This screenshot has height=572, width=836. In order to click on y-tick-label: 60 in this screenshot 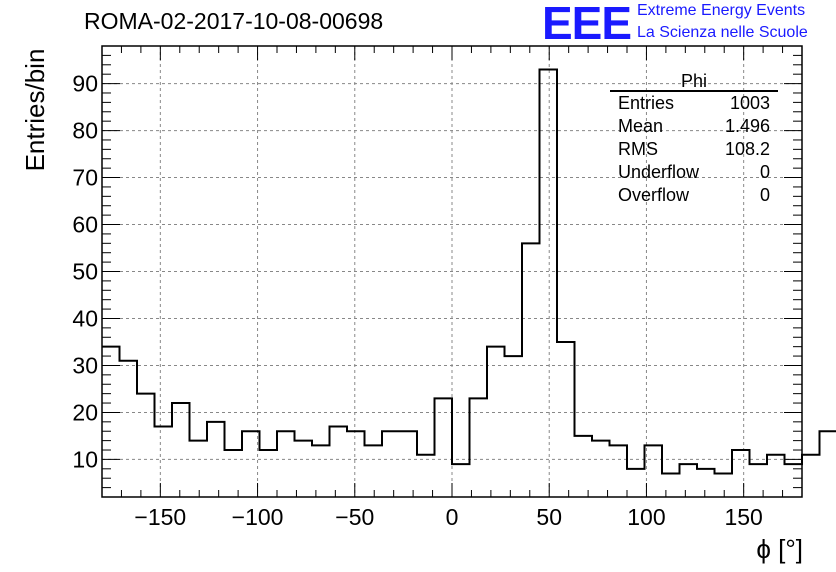, I will do `click(85, 225)`.